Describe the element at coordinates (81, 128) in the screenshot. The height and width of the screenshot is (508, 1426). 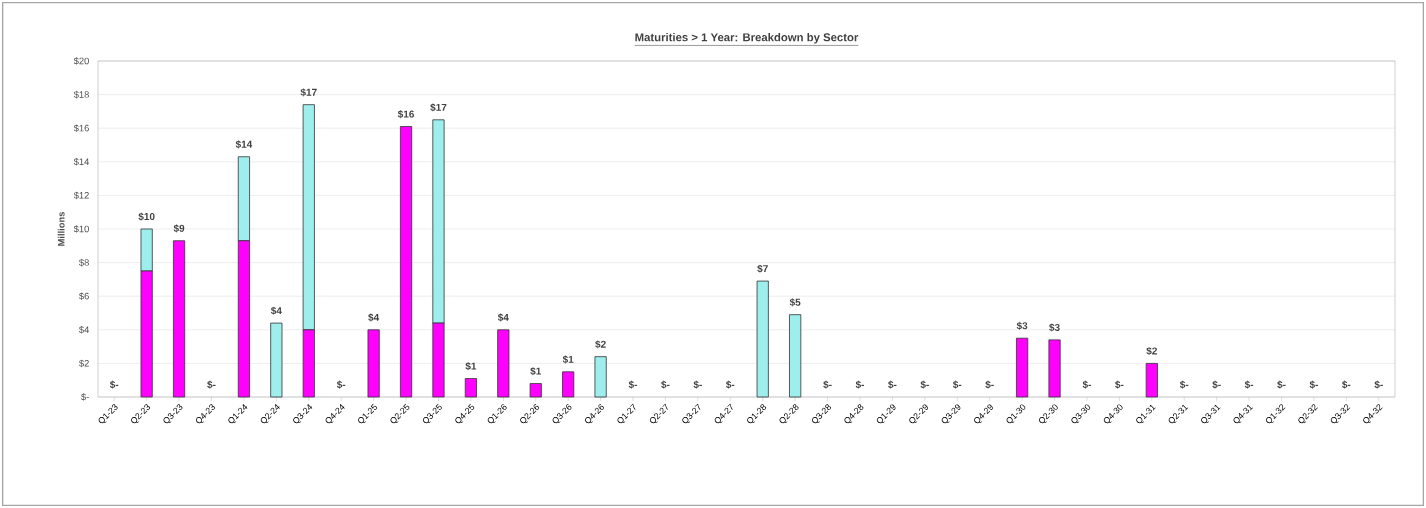
I see `y-tick-label: $16` at that location.